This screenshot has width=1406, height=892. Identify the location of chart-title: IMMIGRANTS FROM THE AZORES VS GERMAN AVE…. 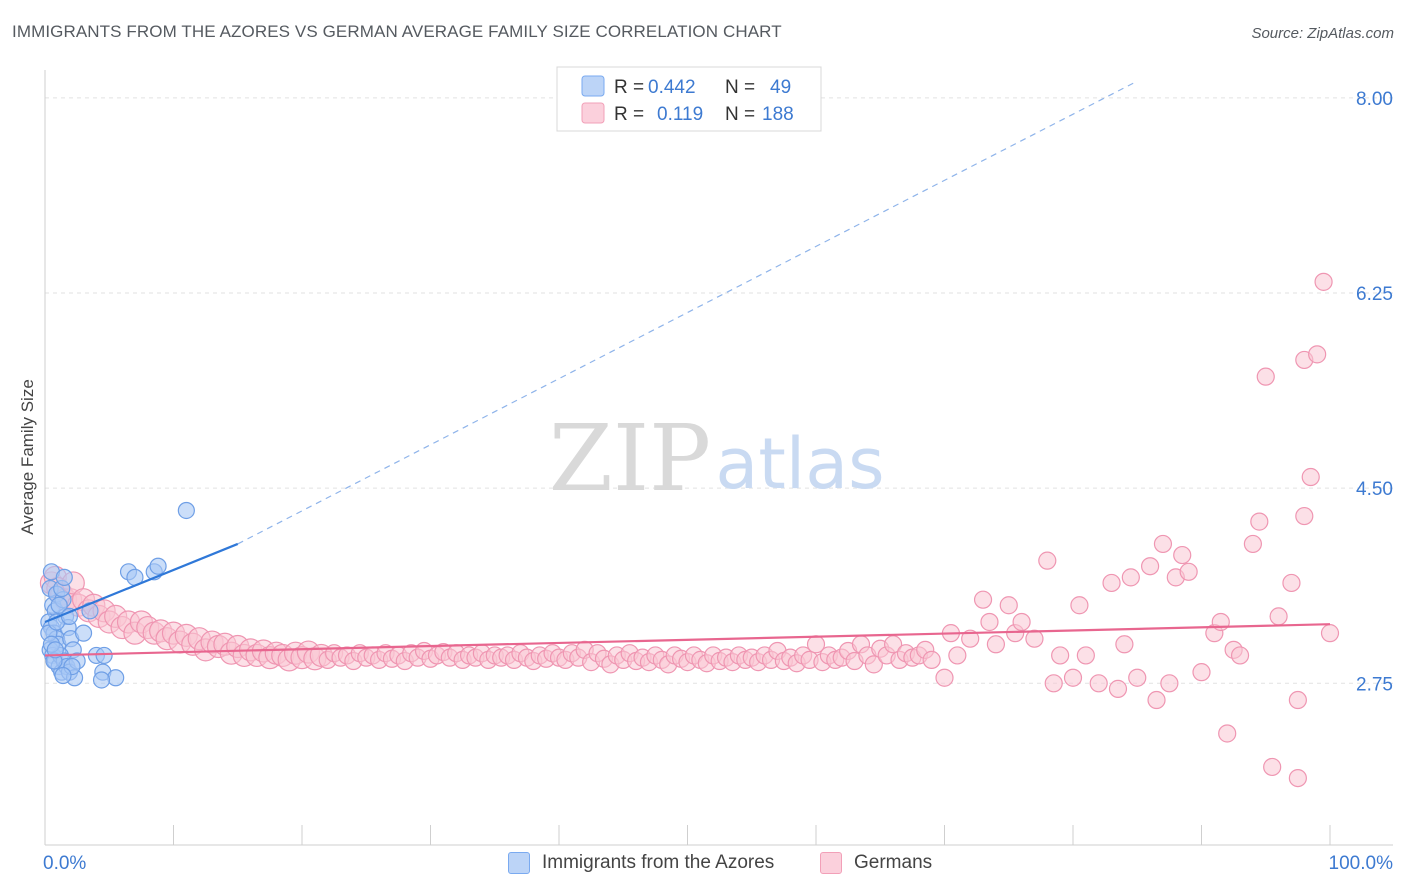
(397, 31).